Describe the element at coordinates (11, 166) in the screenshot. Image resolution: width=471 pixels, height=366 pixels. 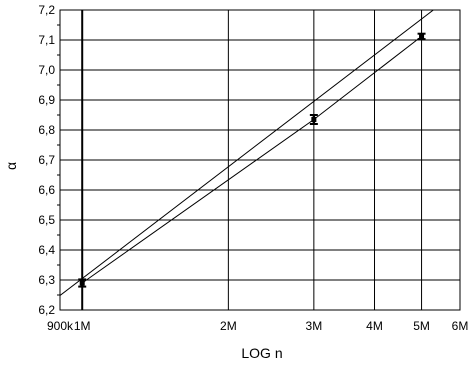
I see `y-axis-label: α` at that location.